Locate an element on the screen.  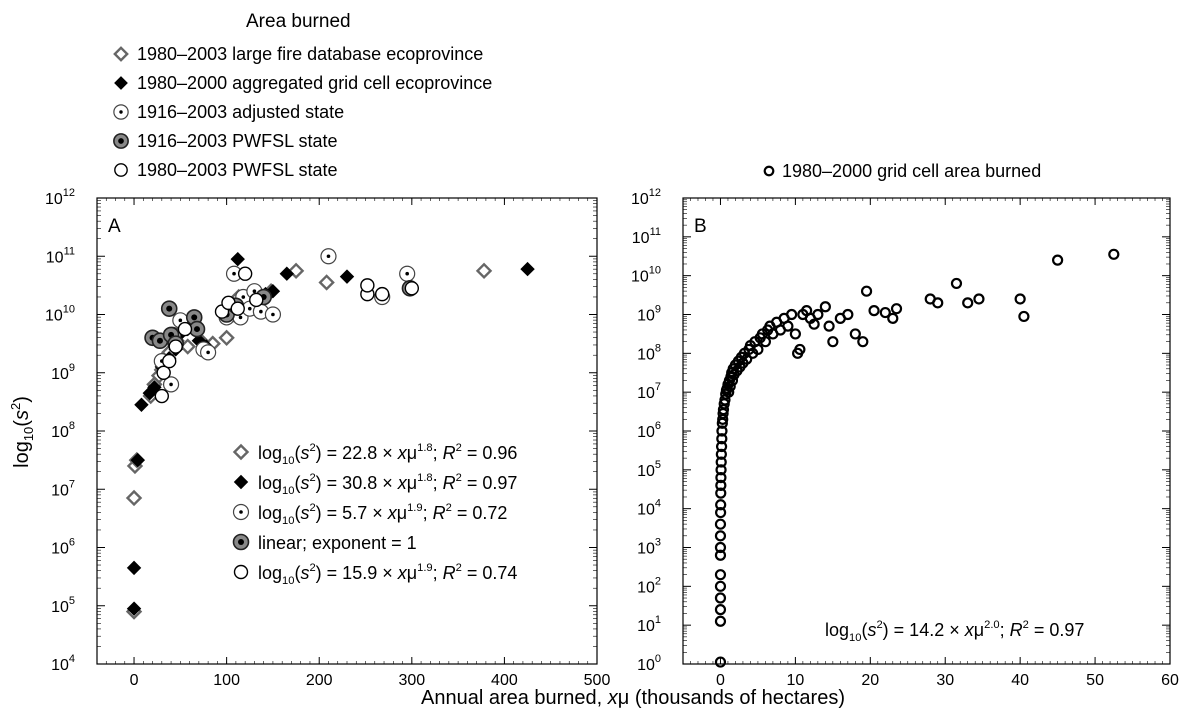
panel-b-fit-legend: log10(s2) = 14.2 × xμ2.0; R2 = 0.97 is located at coordinates (954, 631).